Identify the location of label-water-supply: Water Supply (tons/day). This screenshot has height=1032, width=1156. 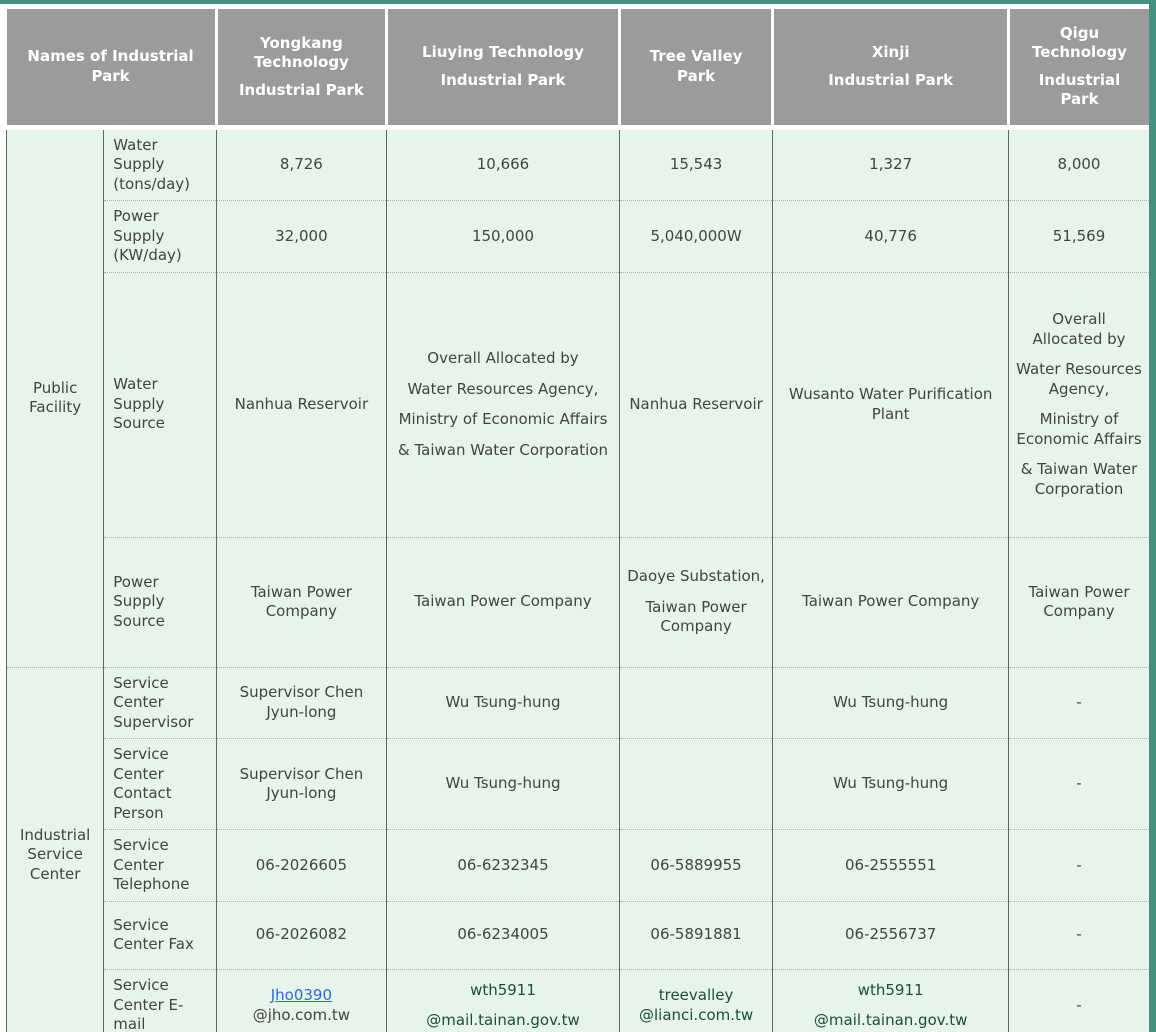
(160, 163).